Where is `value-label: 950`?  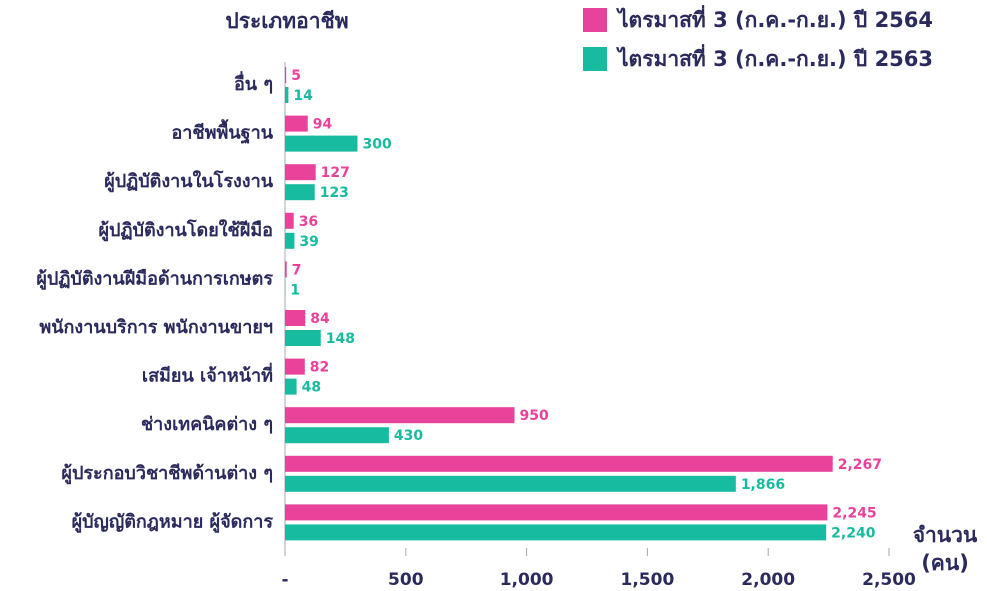 value-label: 950 is located at coordinates (534, 416).